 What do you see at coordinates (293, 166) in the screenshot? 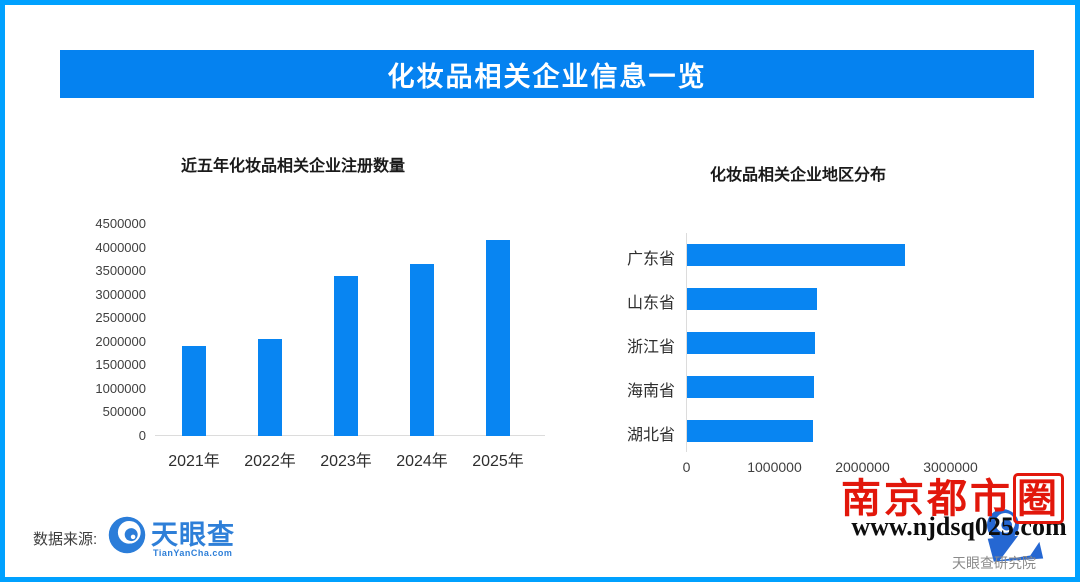
I see `registration-chart-title: 近五年化妆品相关企业注册数量` at bounding box center [293, 166].